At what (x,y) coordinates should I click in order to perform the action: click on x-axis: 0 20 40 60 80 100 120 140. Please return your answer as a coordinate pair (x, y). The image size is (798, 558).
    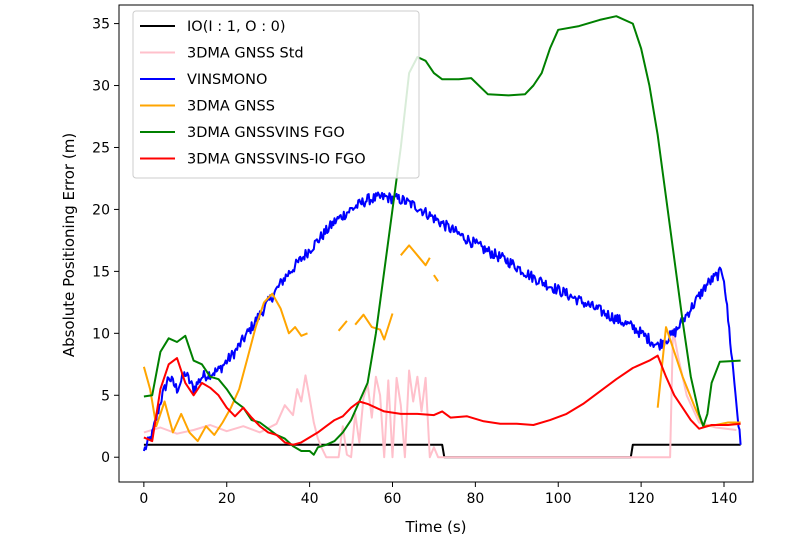
    Looking at the image, I should click on (438, 494).